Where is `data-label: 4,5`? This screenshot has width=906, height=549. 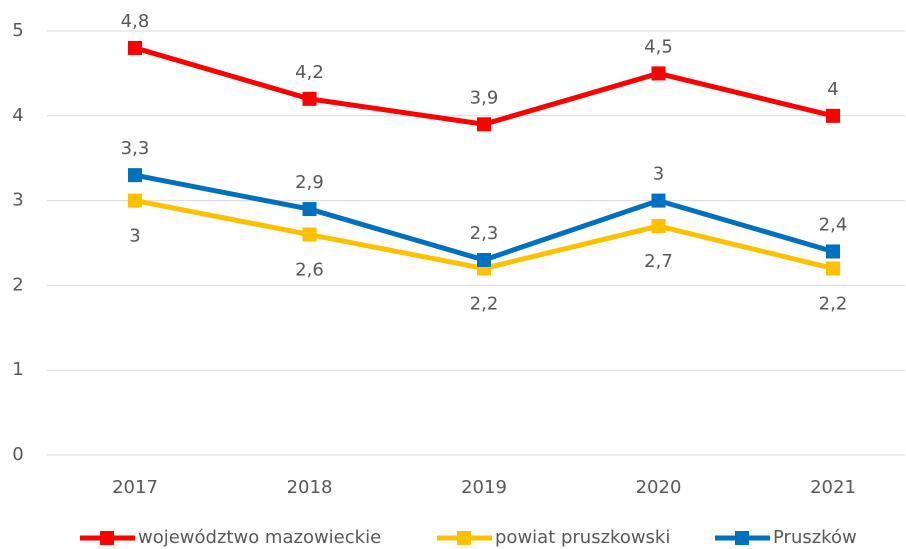
data-label: 4,5 is located at coordinates (658, 46).